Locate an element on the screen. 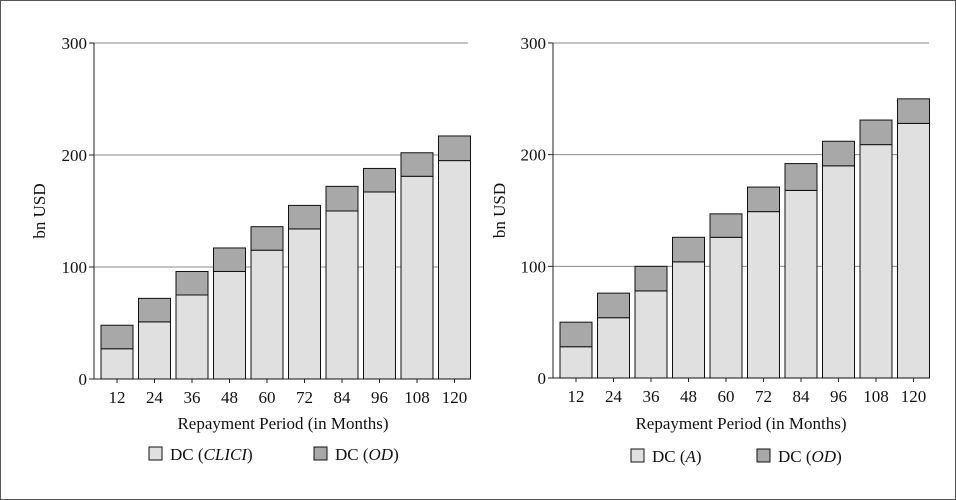 This screenshot has height=500, width=956. chart2-legend-swatch-od is located at coordinates (763, 455).